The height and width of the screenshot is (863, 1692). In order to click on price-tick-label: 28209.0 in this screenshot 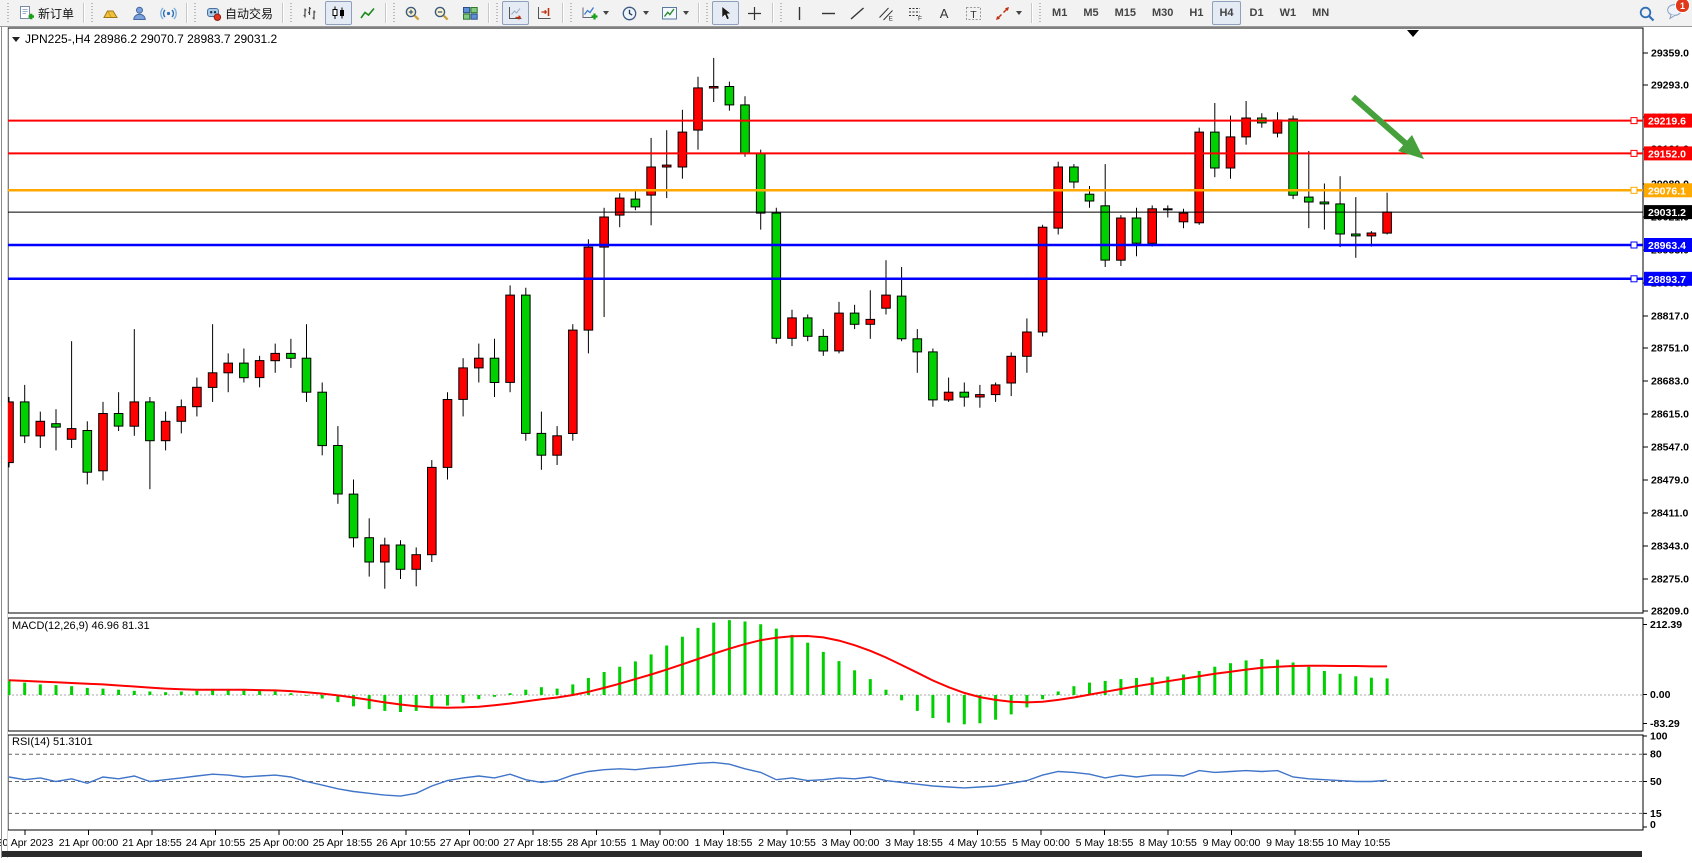, I will do `click(1670, 612)`.